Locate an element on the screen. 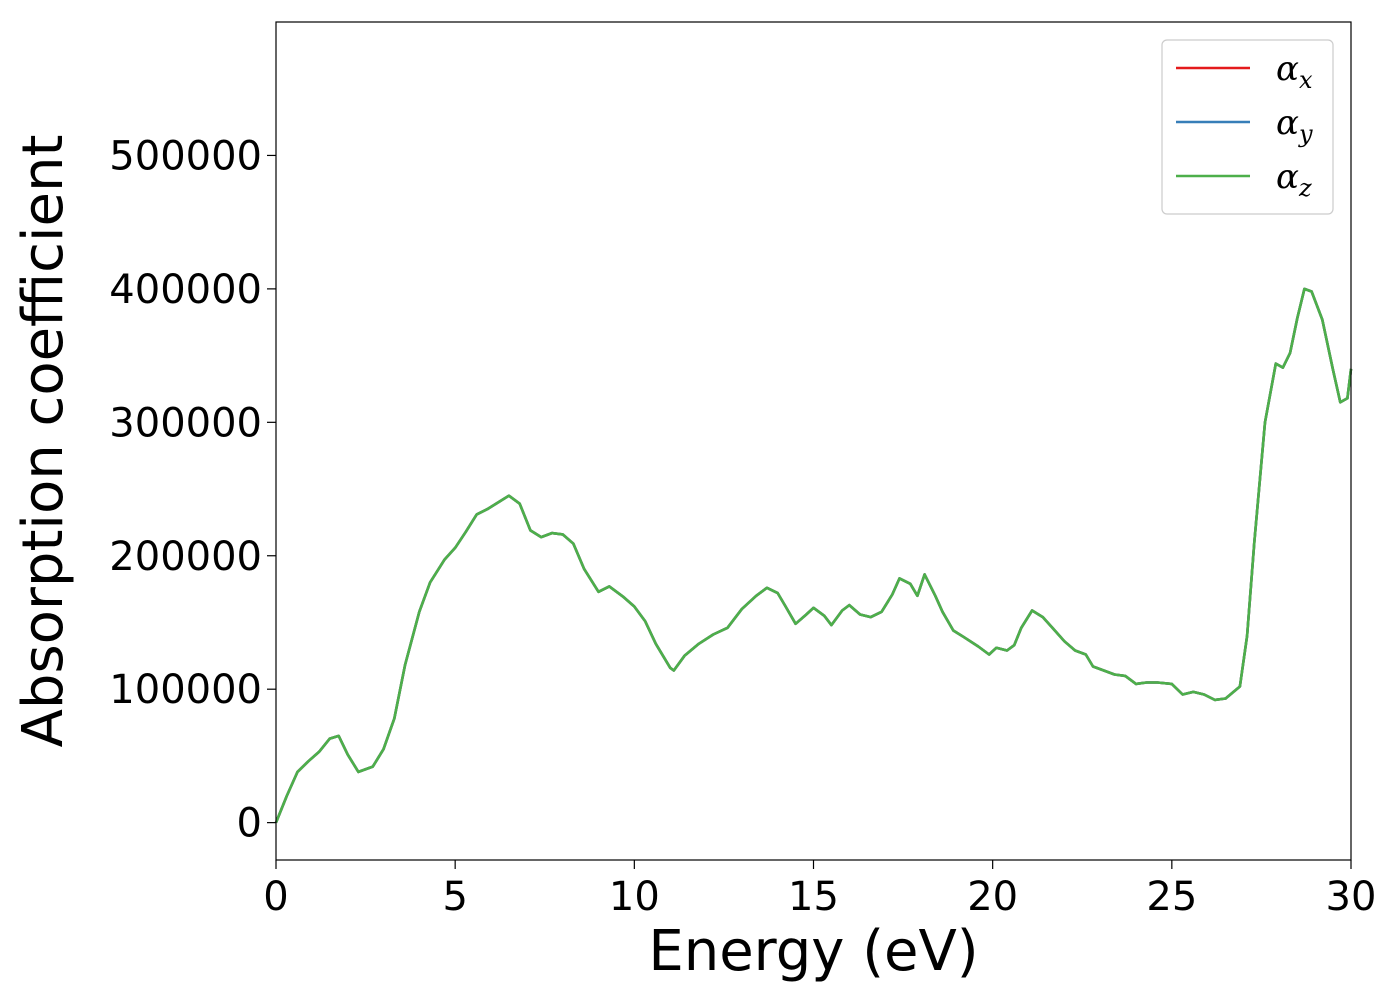 This screenshot has width=1400, height=1000. x-tick-label: 5 is located at coordinates (454, 897).